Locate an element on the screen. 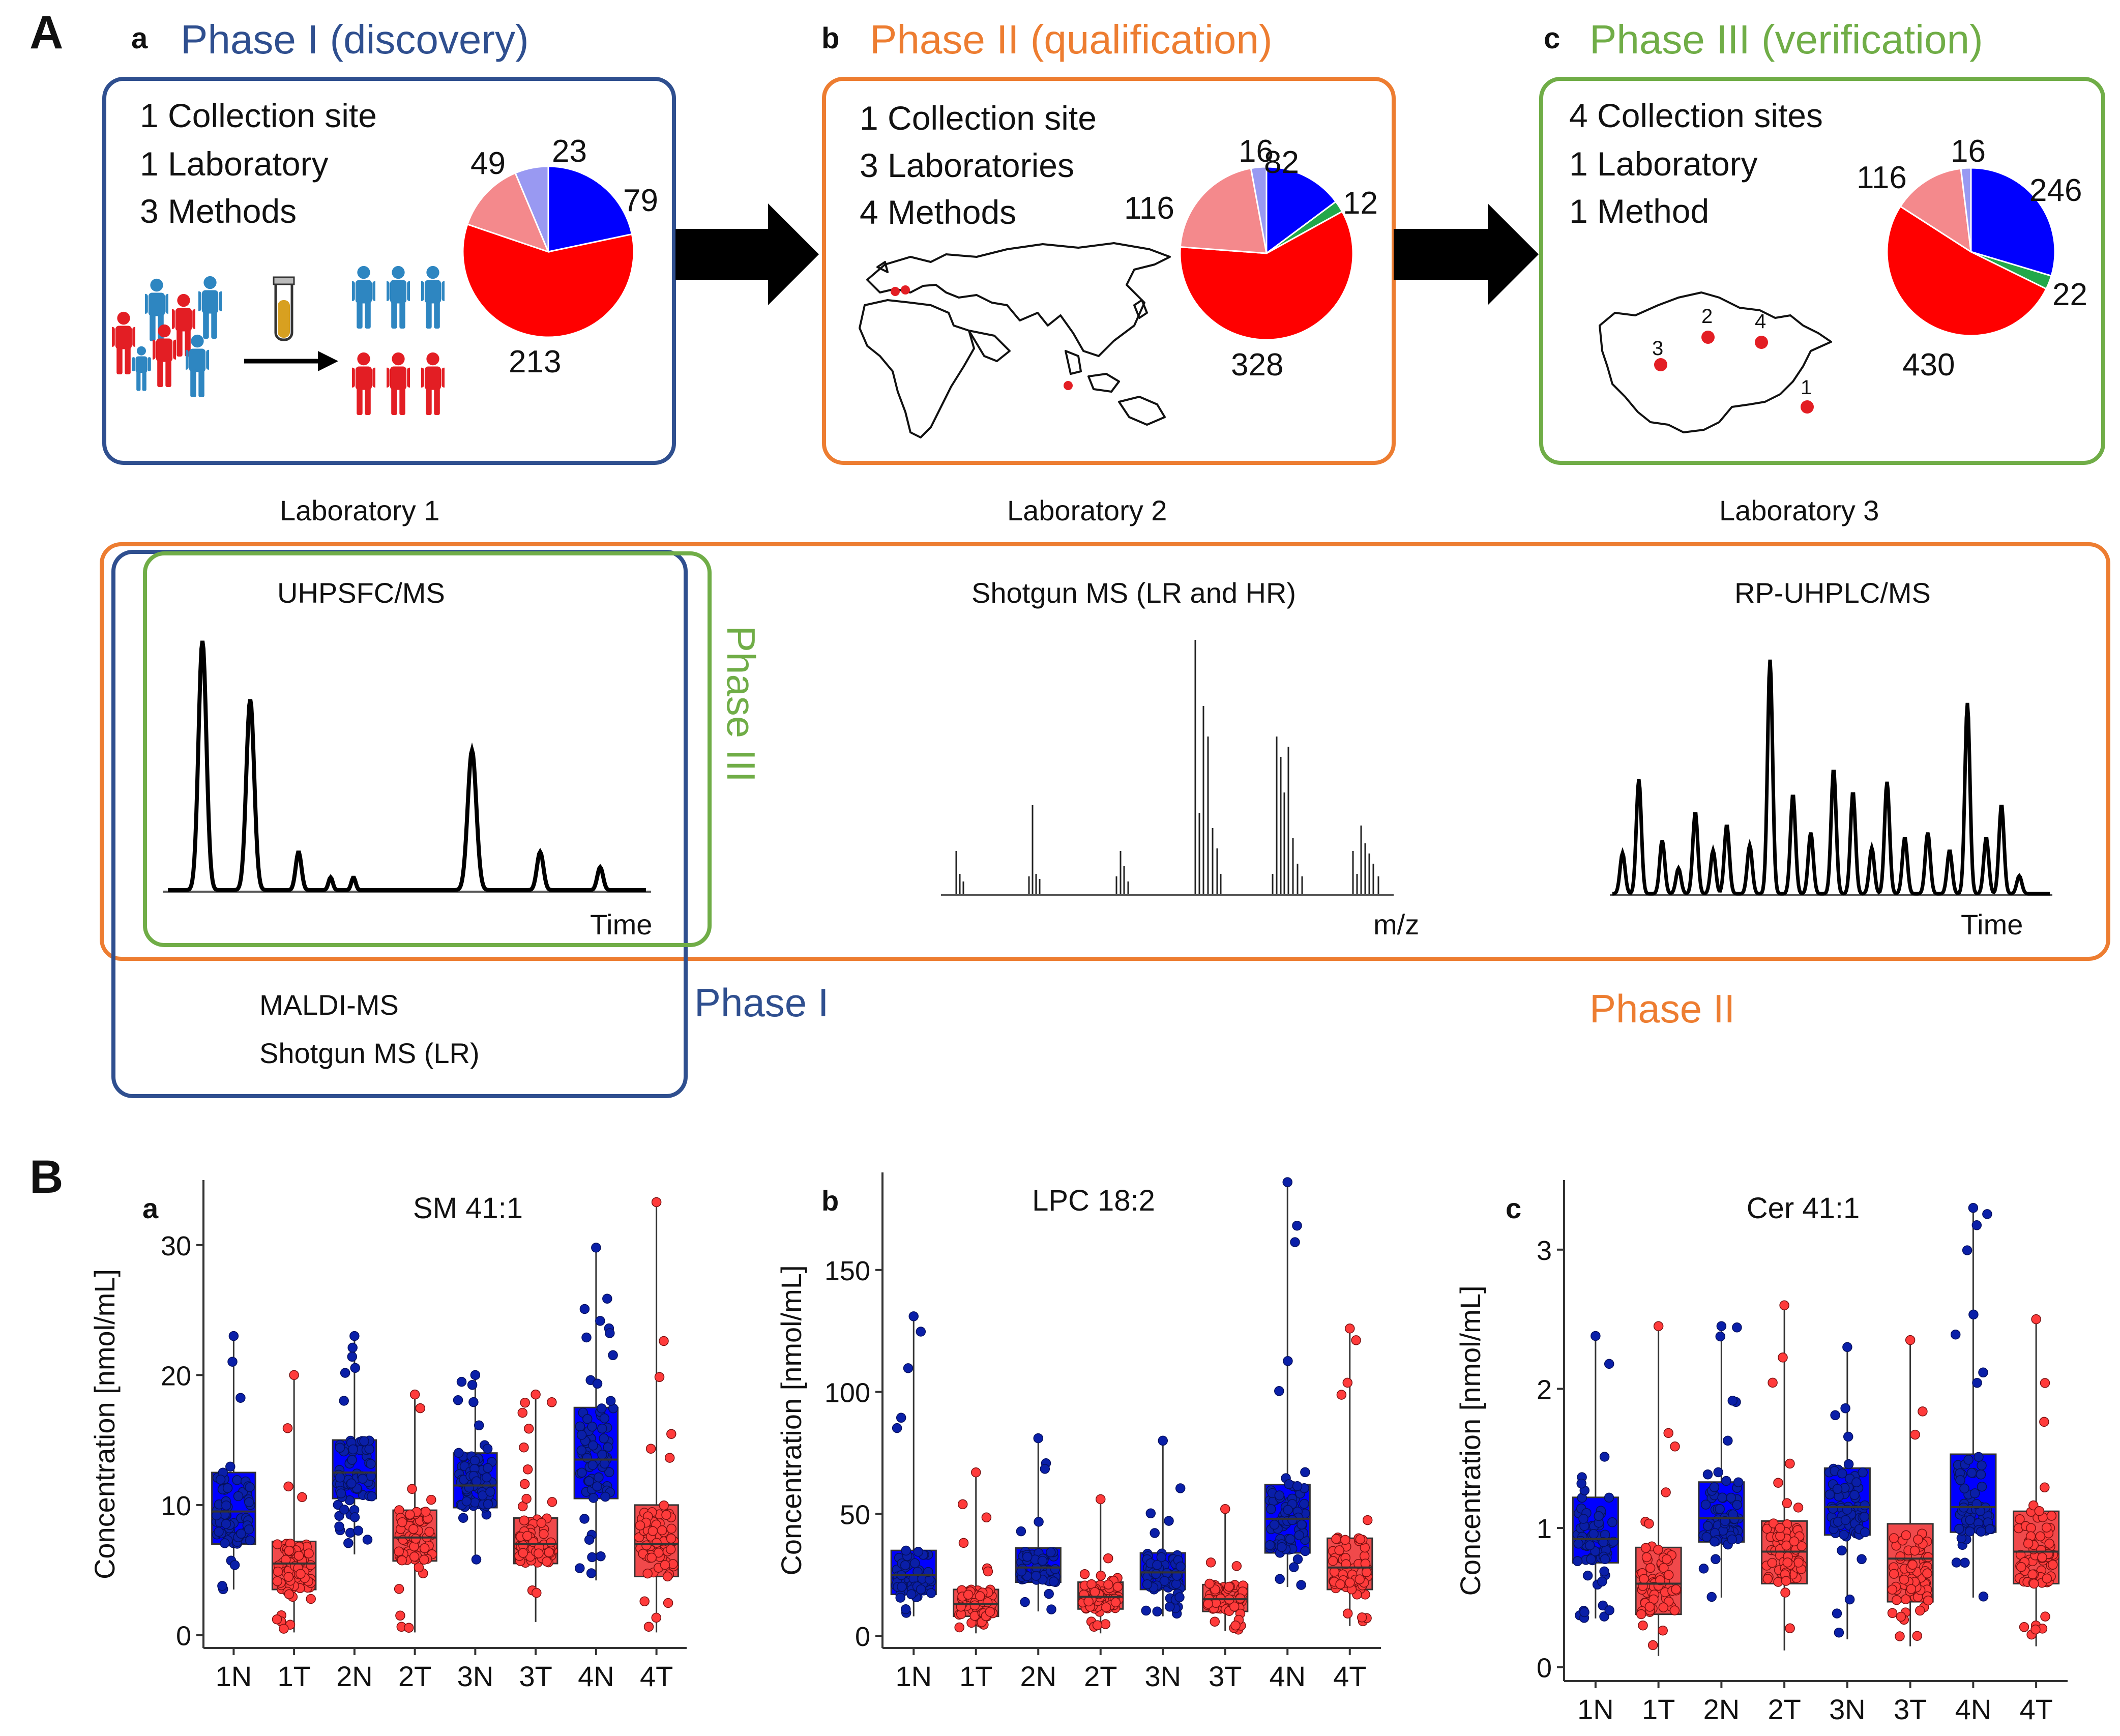  phase2-sub-letter: b is located at coordinates (830, 38).